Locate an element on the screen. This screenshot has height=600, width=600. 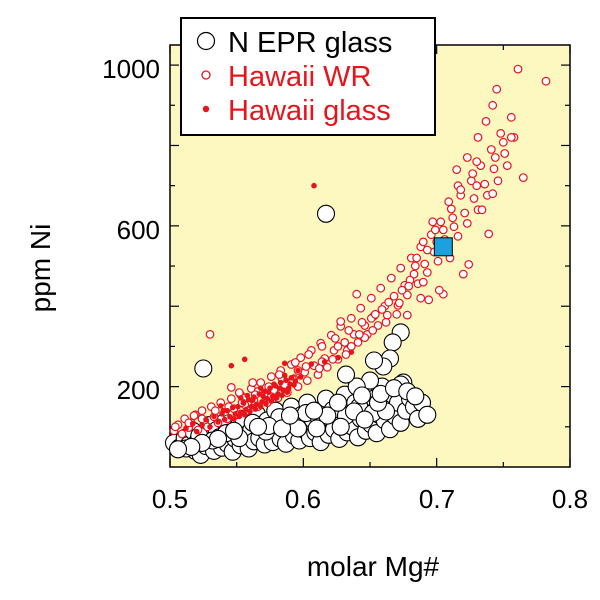
x-tick-label: 0.7 is located at coordinates (437, 499).